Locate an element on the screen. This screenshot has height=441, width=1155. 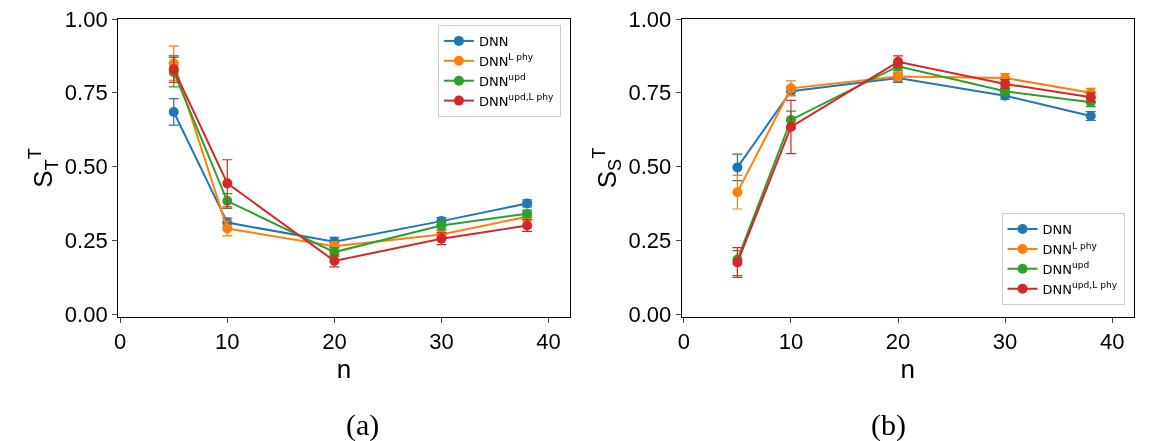
text: (b) is located at coordinates (888, 424).